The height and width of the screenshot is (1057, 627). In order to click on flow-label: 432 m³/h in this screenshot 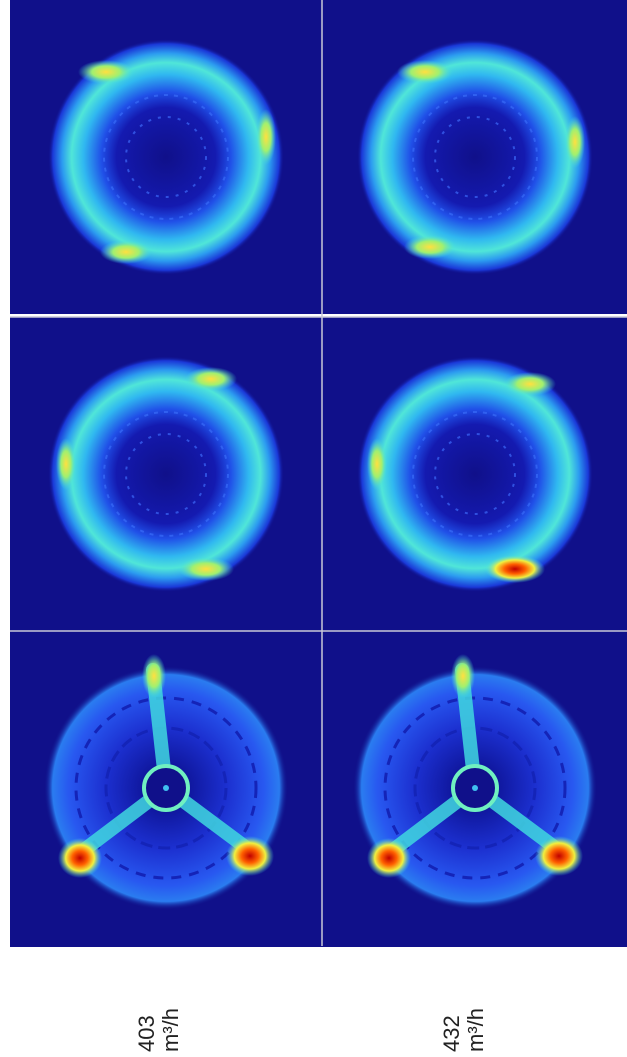, I will do `click(463, 1030)`.